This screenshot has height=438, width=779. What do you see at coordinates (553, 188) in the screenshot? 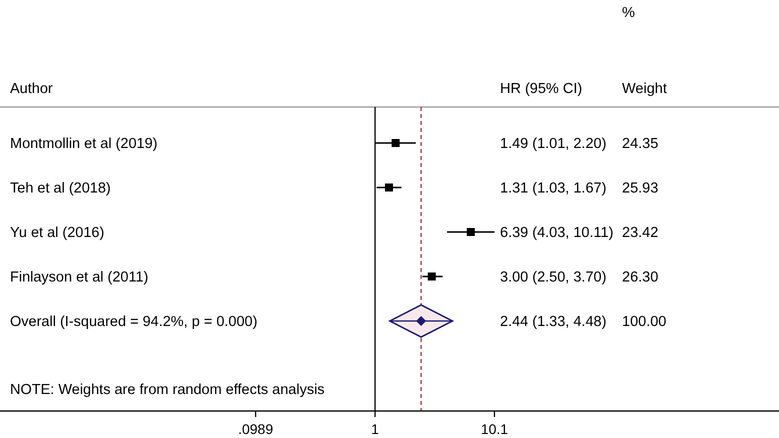
I see `annotation: 1.31 (1.03, 1.67)` at bounding box center [553, 188].